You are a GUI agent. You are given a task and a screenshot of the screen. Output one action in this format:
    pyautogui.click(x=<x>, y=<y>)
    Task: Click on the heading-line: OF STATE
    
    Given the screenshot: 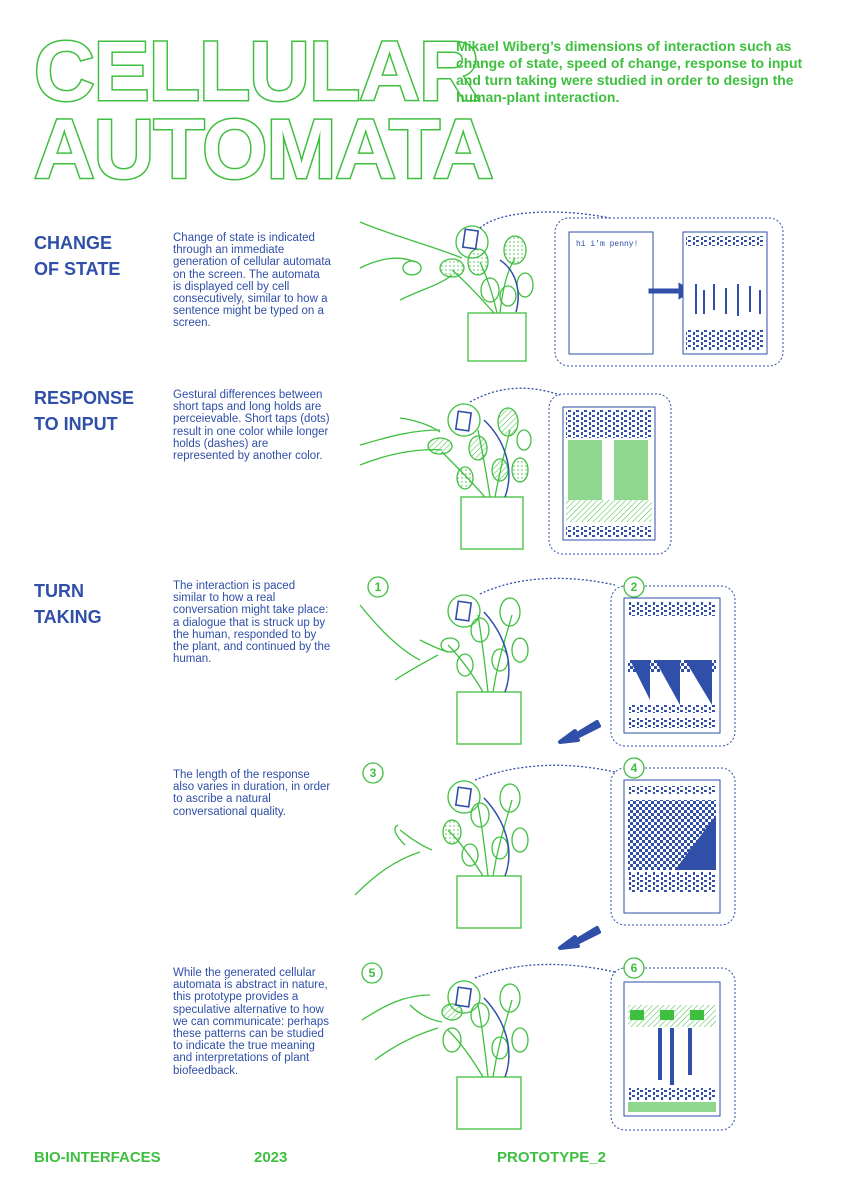 What is the action you would take?
    pyautogui.click(x=77, y=269)
    